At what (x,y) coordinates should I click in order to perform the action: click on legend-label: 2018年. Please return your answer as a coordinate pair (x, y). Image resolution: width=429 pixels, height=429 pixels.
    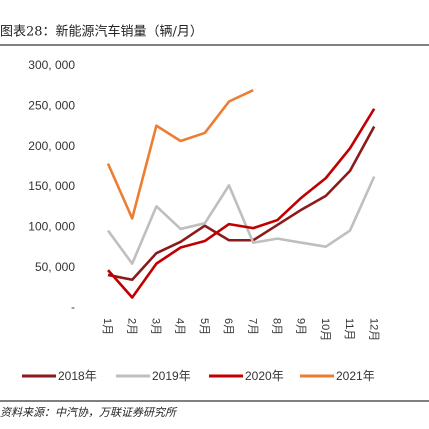
    Looking at the image, I should click on (77, 376).